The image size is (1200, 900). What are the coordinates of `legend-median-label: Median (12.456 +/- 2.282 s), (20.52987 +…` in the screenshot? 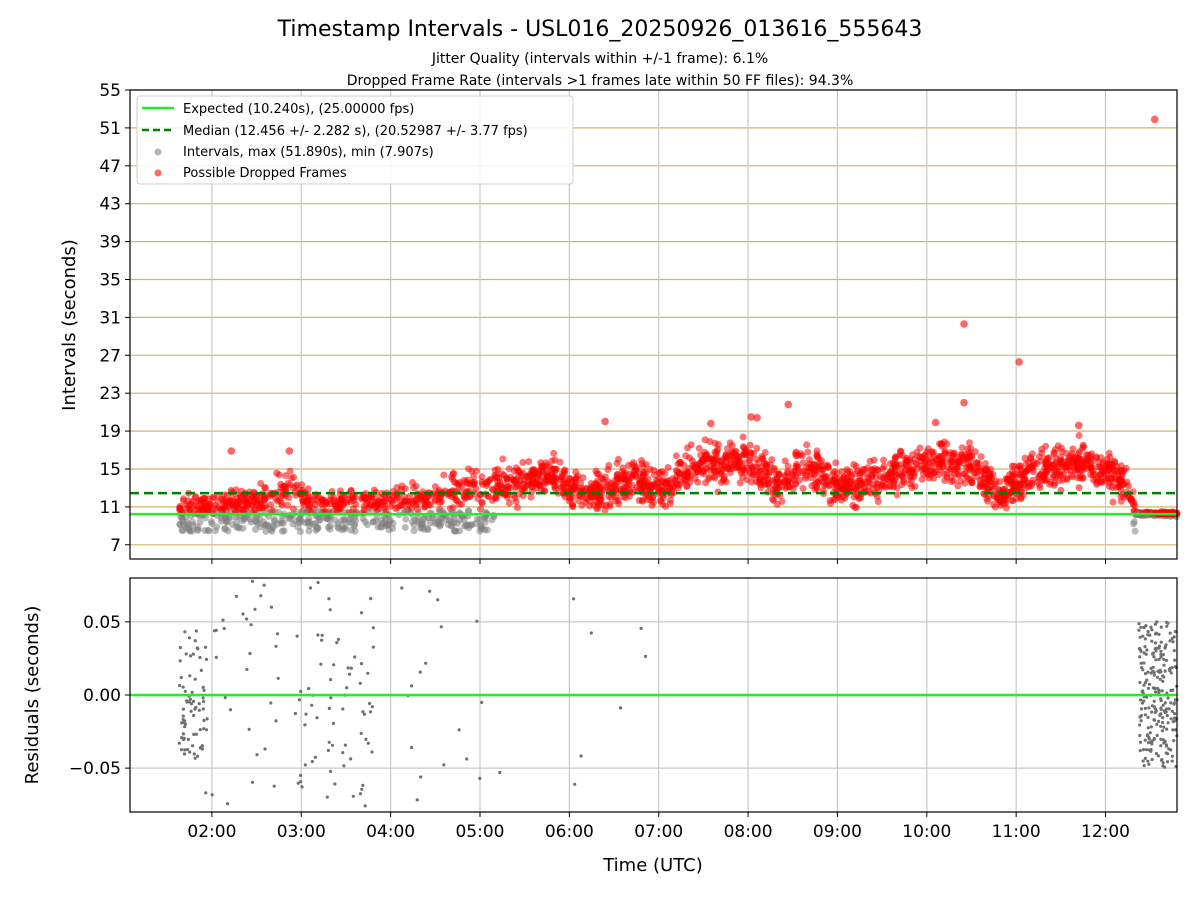 It's located at (355, 131).